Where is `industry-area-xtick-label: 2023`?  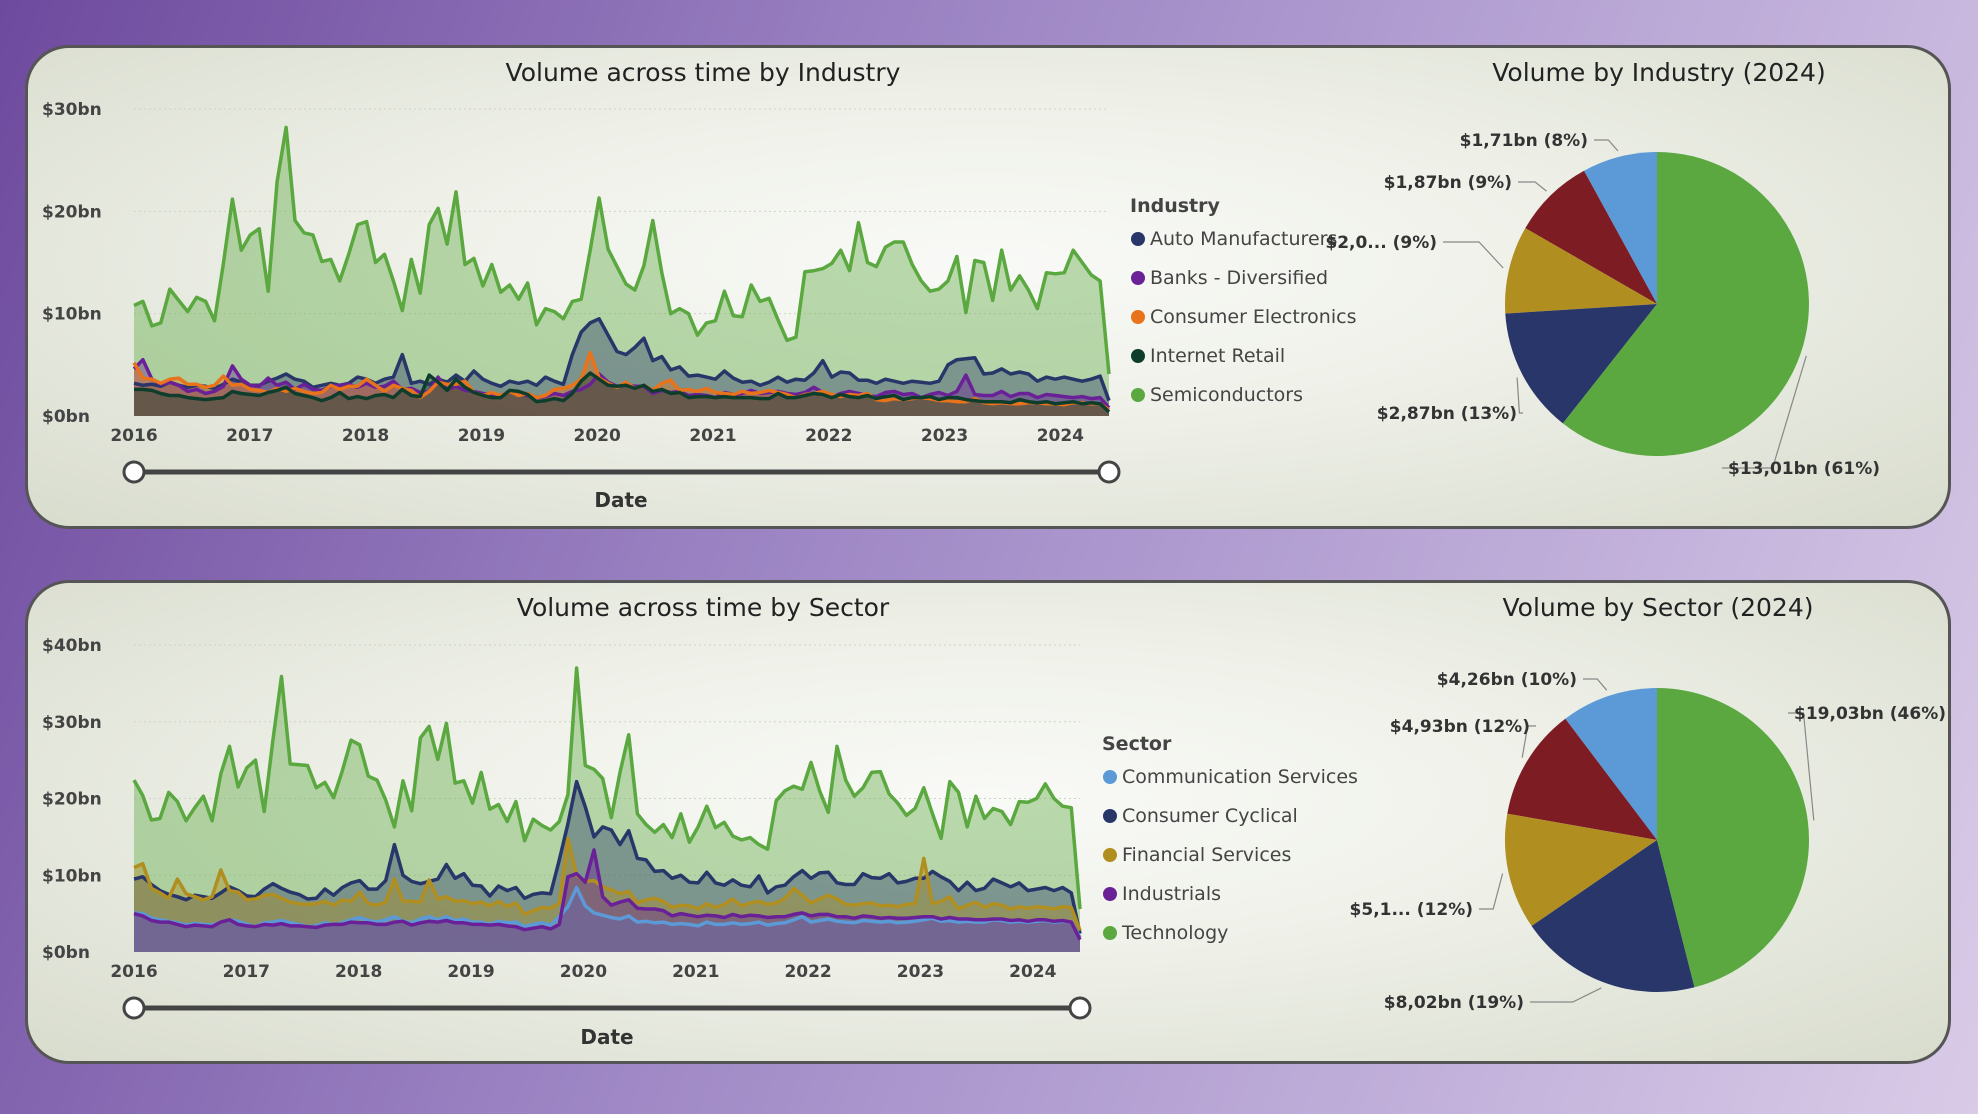 industry-area-xtick-label: 2023 is located at coordinates (944, 436).